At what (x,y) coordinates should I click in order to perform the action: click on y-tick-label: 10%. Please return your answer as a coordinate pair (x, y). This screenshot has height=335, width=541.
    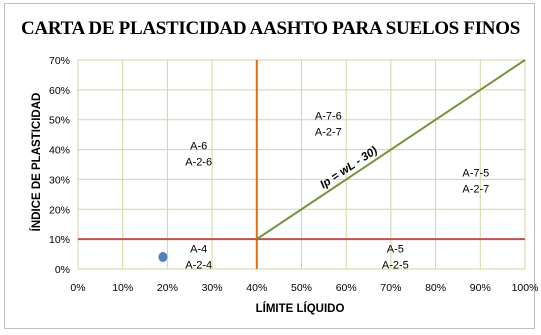
    Looking at the image, I should click on (59, 240).